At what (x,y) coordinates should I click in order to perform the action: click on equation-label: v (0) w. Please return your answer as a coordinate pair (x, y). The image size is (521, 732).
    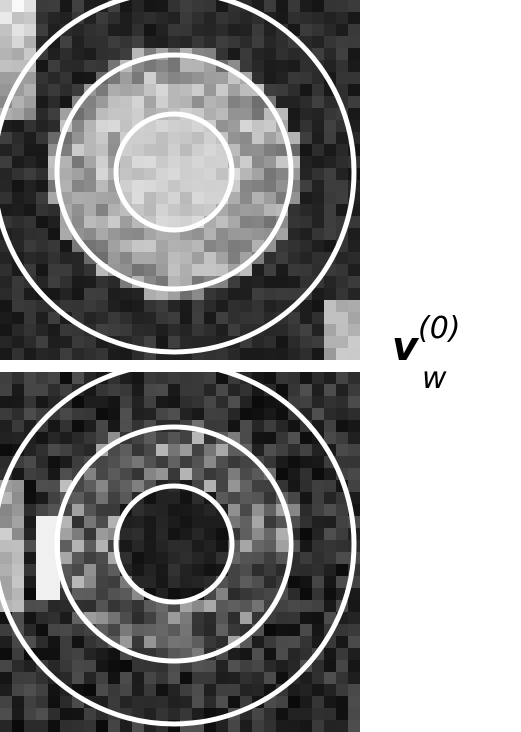
    Looking at the image, I should click on (447, 357).